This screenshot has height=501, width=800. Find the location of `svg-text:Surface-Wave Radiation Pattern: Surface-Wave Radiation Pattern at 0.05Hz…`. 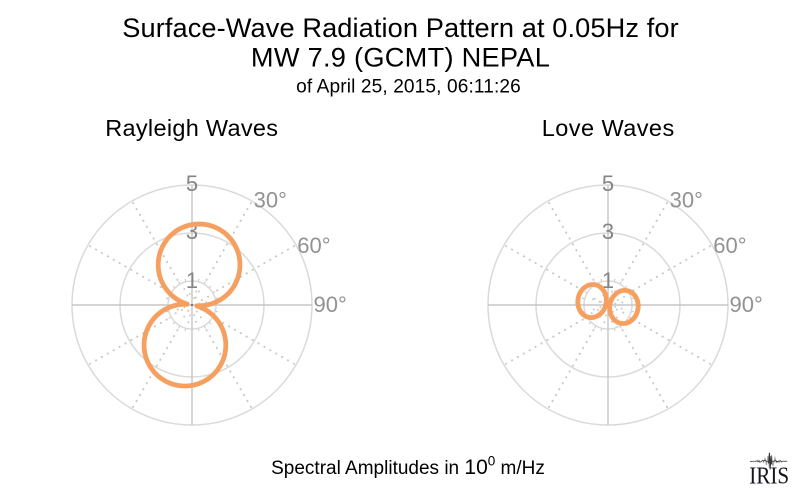

svg-text:Surface-Wave Radiation Pattern: Surface-Wave Radiation Pattern at 0.05Hz… is located at coordinates (400, 27).